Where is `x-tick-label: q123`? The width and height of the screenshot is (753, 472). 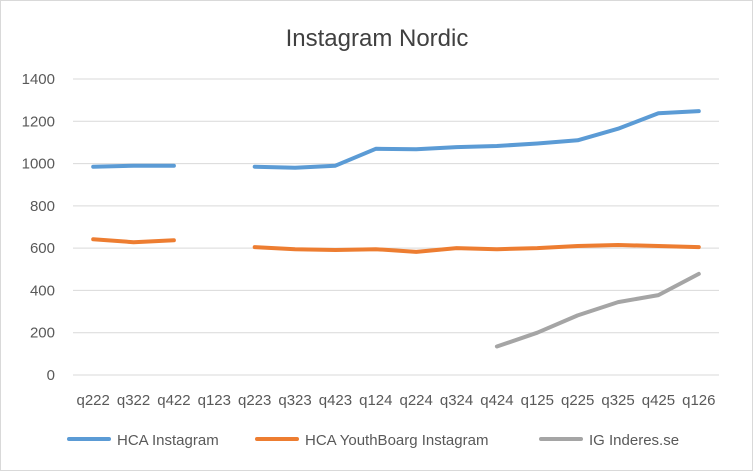 x-tick-label: q123 is located at coordinates (214, 400).